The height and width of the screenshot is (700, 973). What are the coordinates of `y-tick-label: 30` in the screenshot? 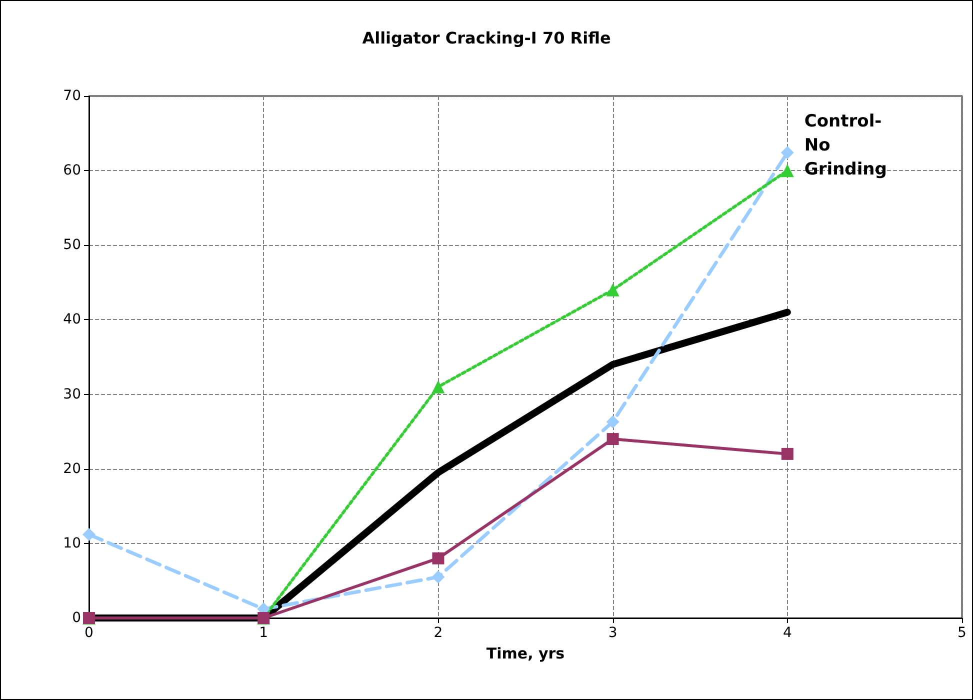 It's located at (72, 394).